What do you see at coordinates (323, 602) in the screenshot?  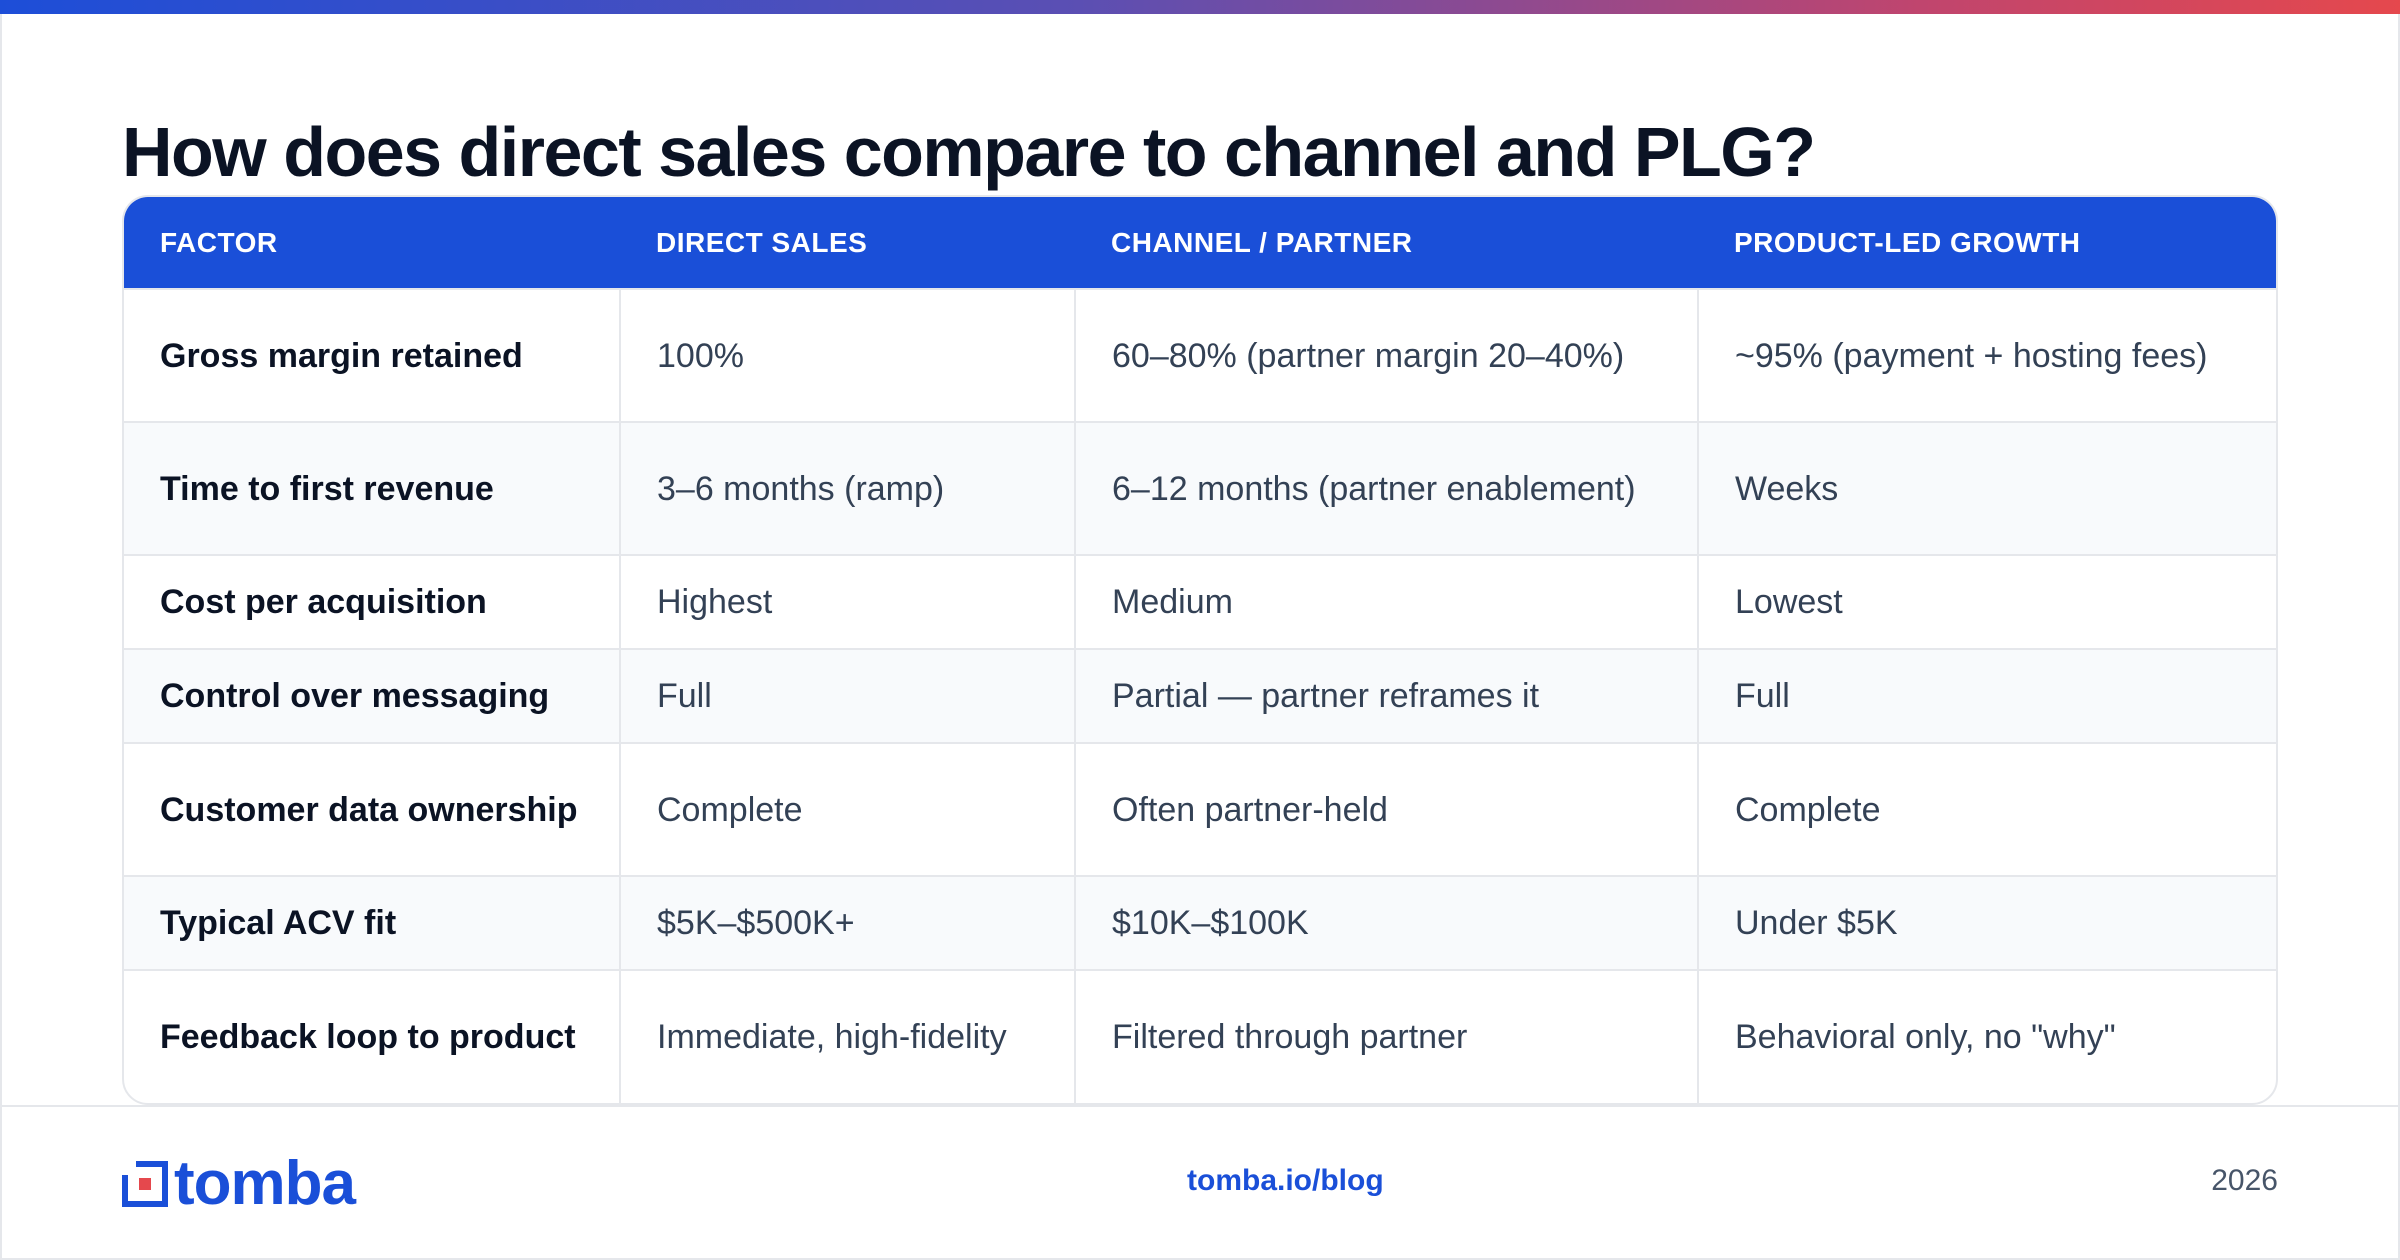 I see `factor-cell: Cost per acquisition` at bounding box center [323, 602].